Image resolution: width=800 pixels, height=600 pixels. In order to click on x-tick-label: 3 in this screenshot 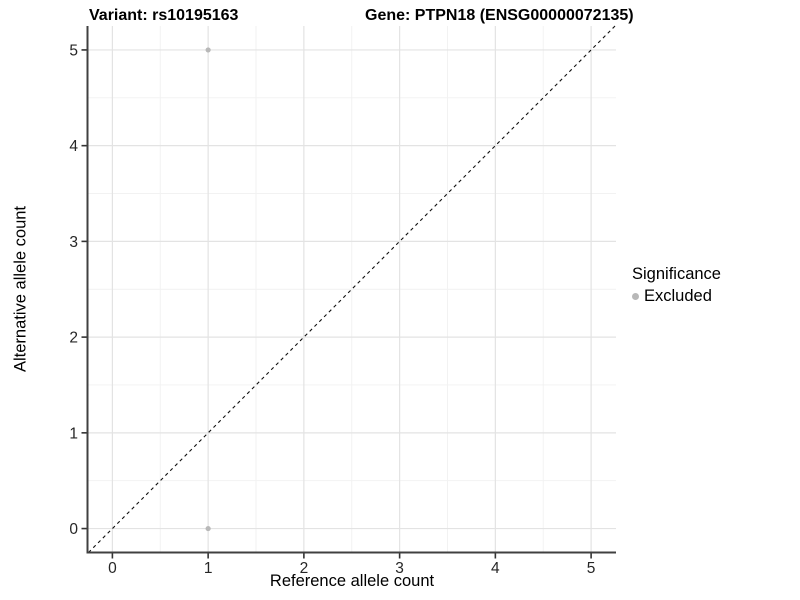, I will do `click(399, 568)`.